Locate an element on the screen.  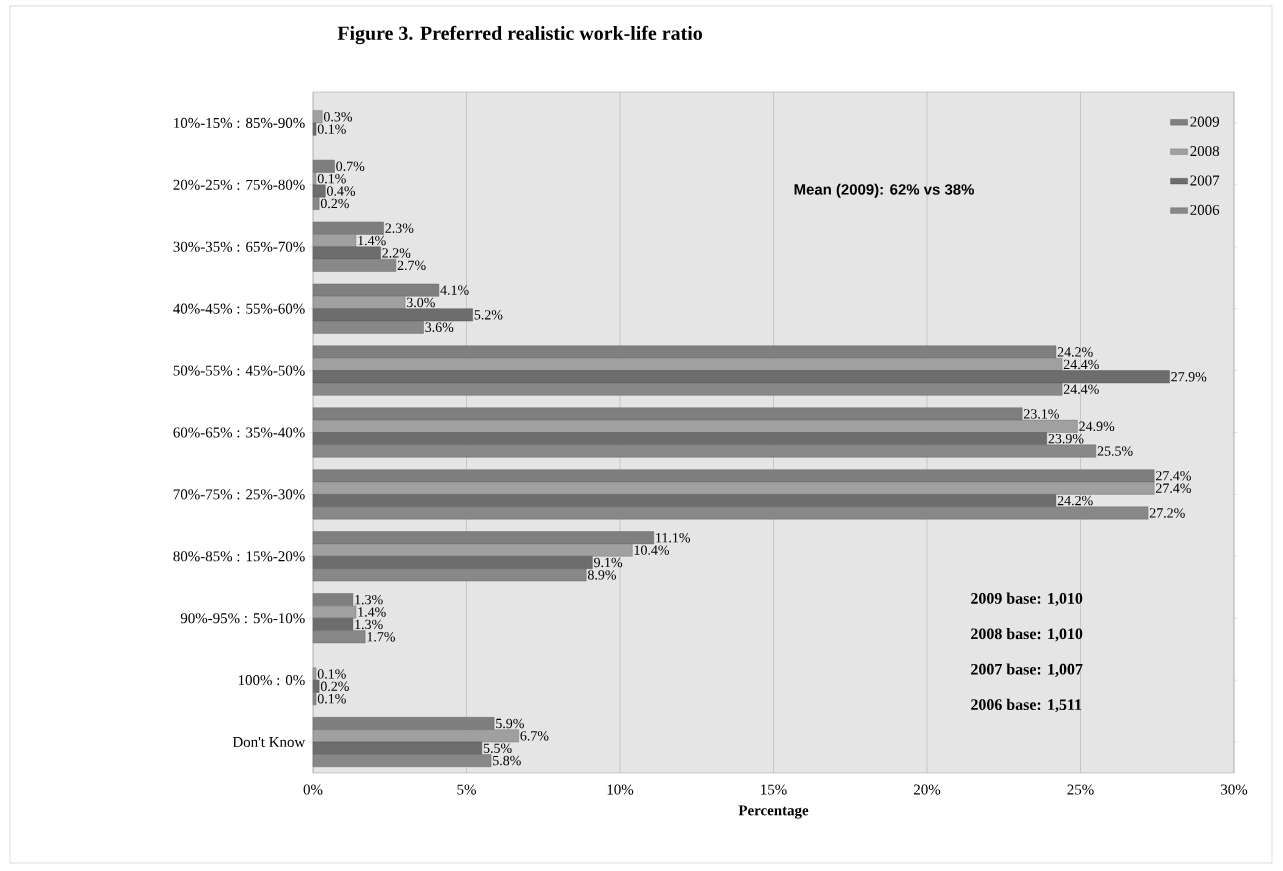
data-label: 11.1% is located at coordinates (673, 538).